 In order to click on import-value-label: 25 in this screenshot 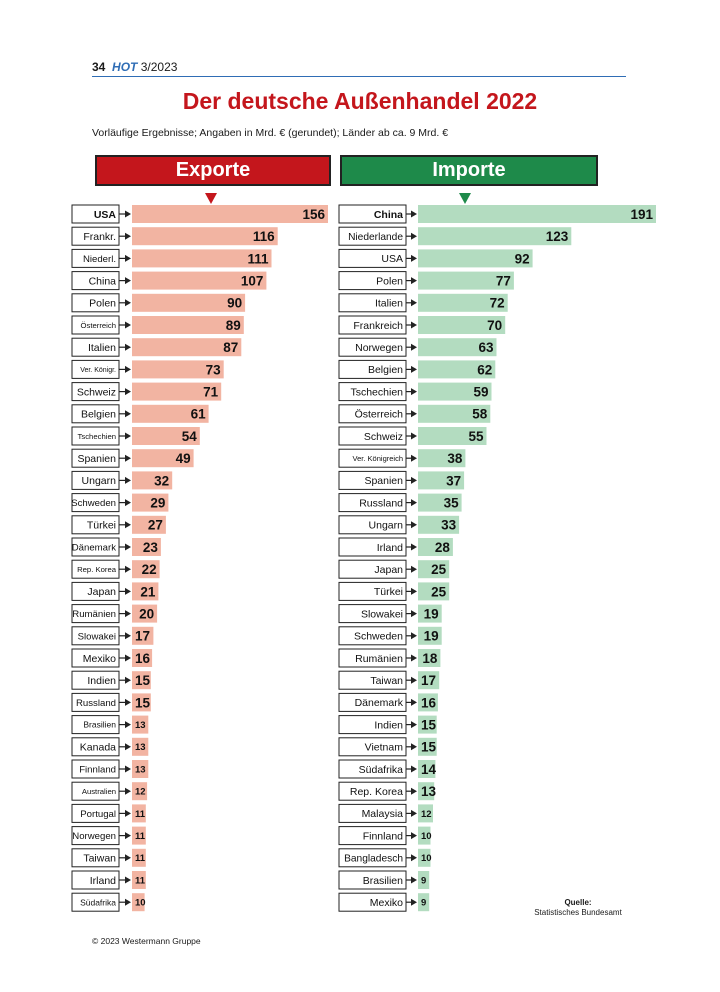, I will do `click(439, 591)`.